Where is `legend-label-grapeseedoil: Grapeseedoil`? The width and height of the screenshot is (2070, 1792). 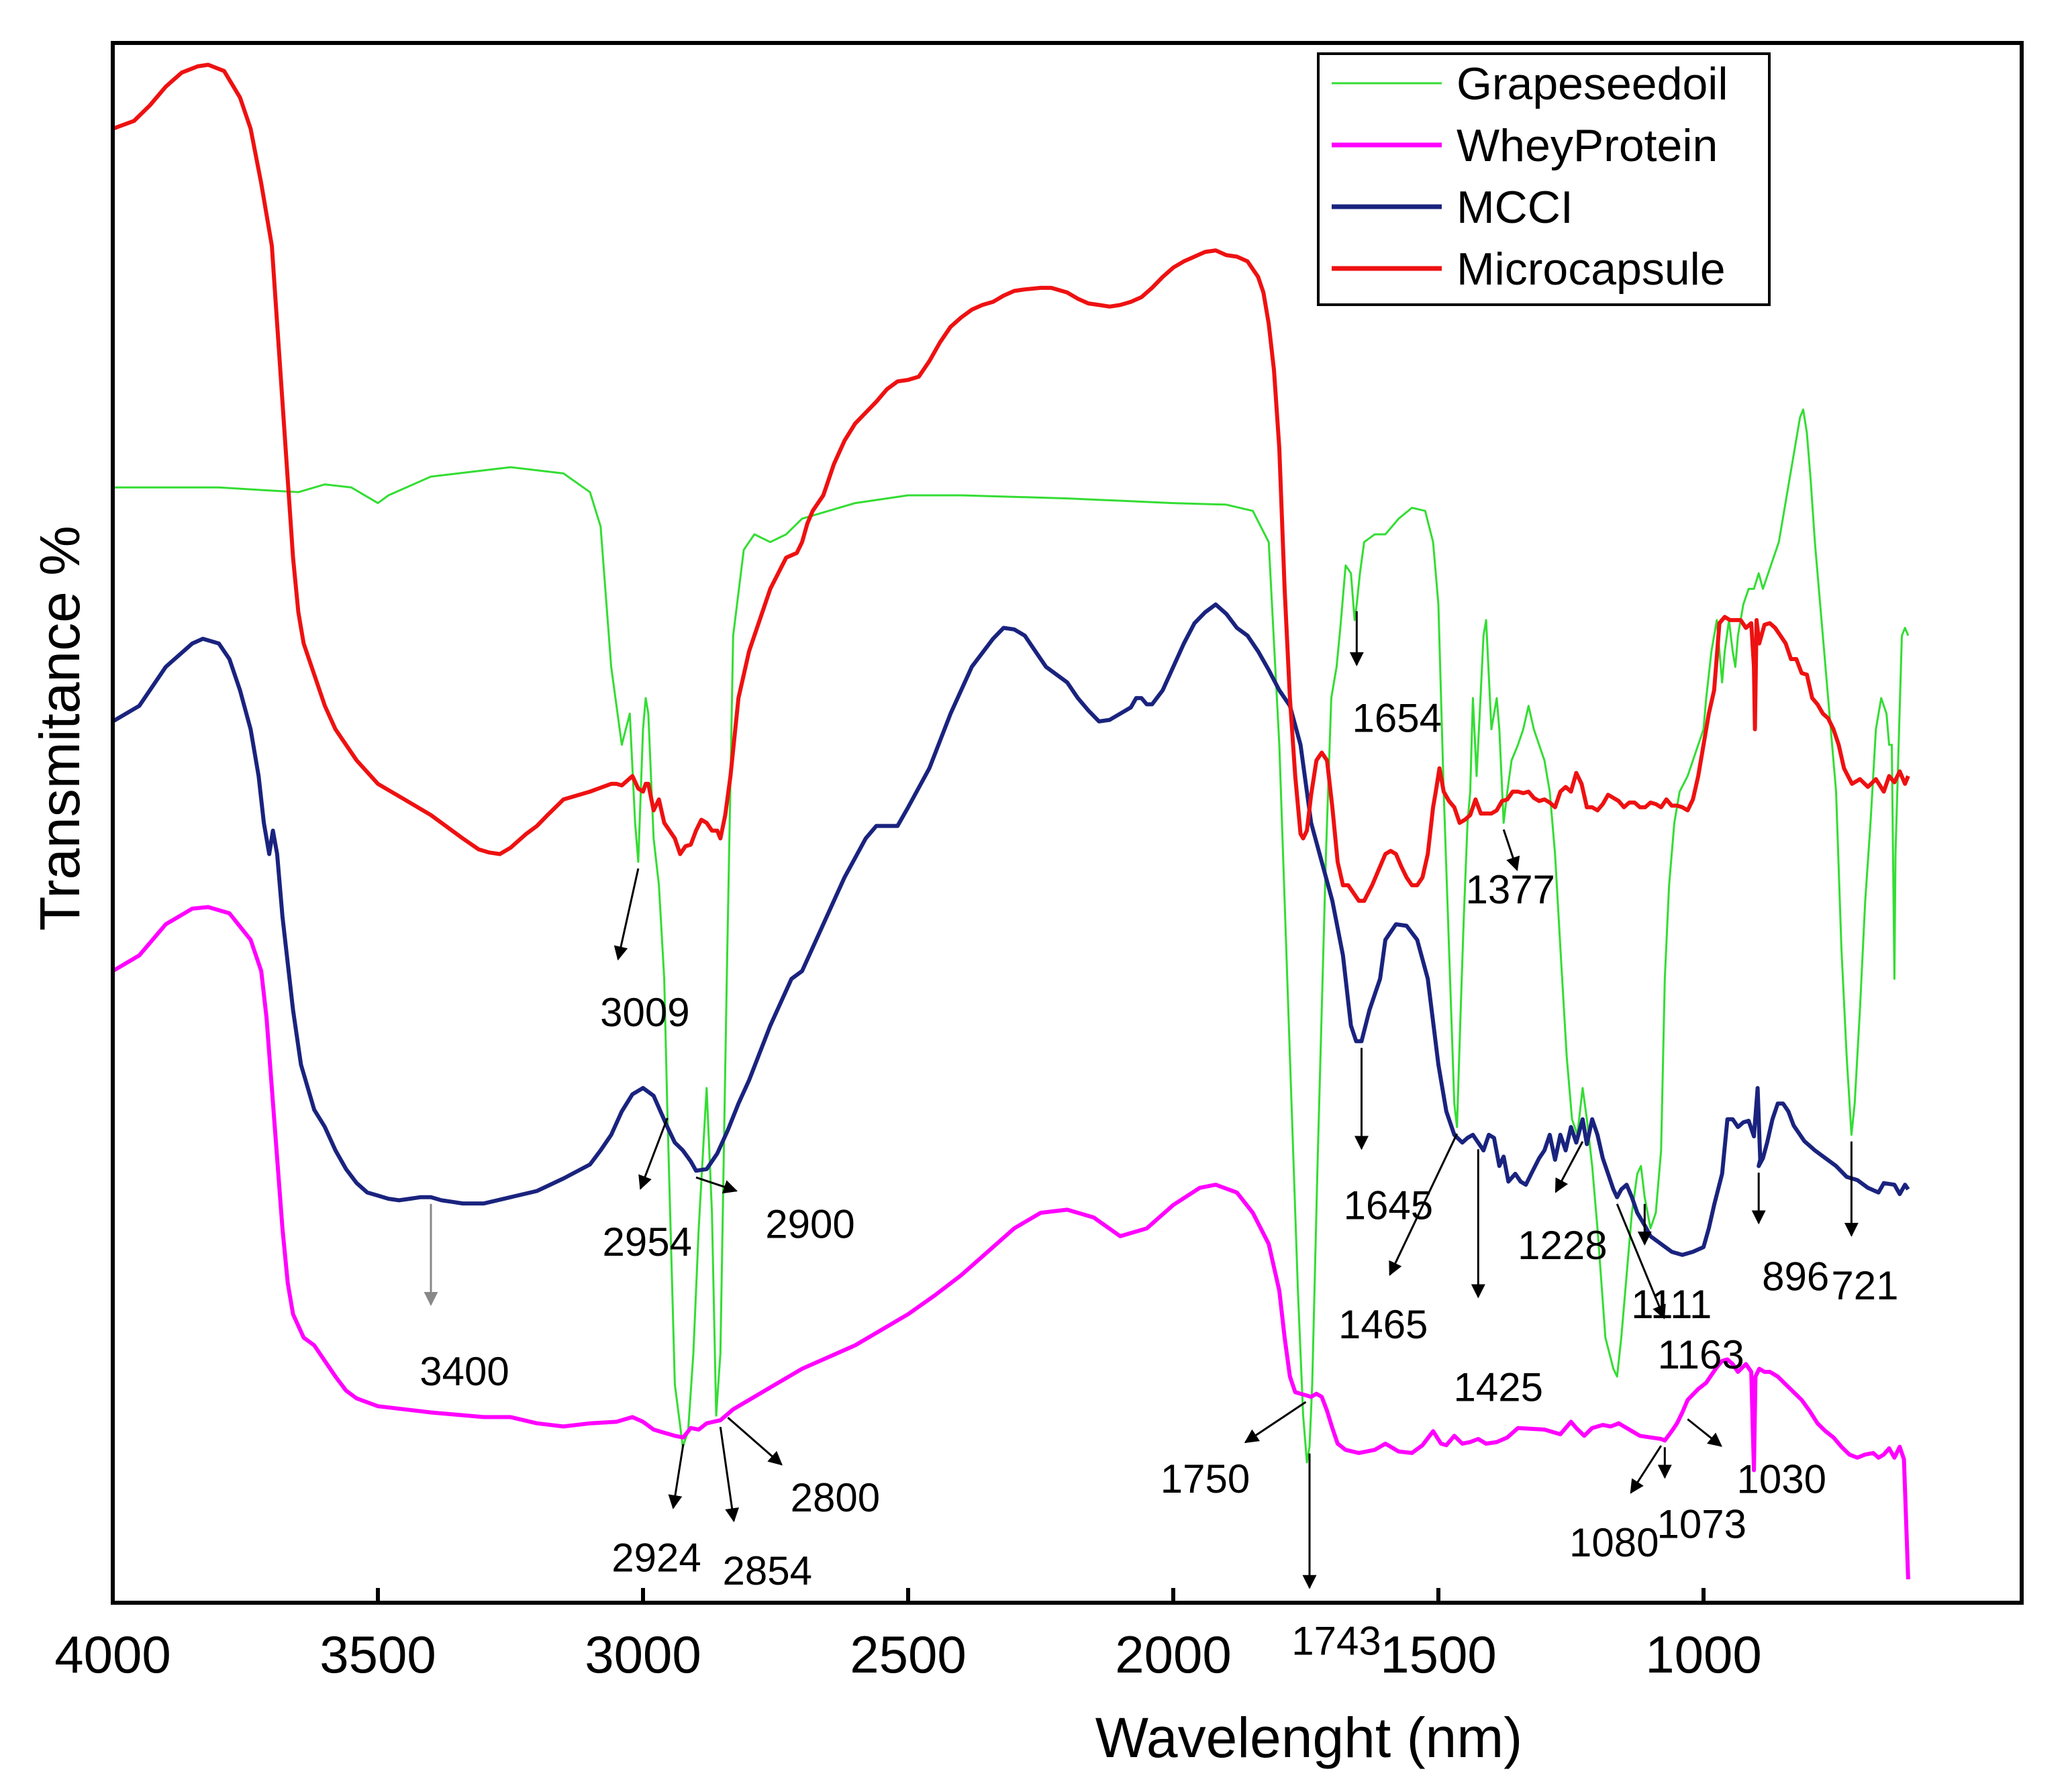
legend-label-grapeseedoil: Grapeseedoil is located at coordinates (1592, 84).